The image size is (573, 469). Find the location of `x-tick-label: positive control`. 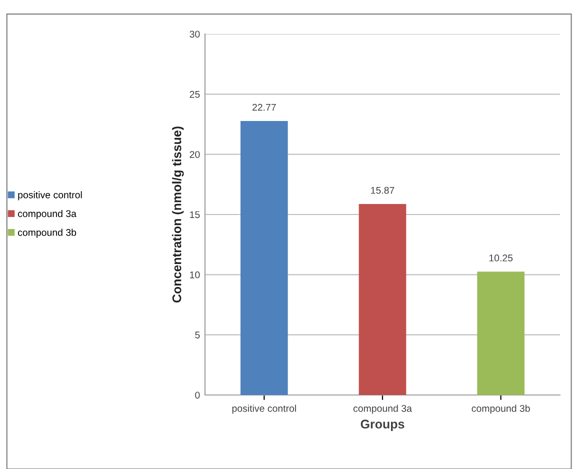

x-tick-label: positive control is located at coordinates (264, 409).